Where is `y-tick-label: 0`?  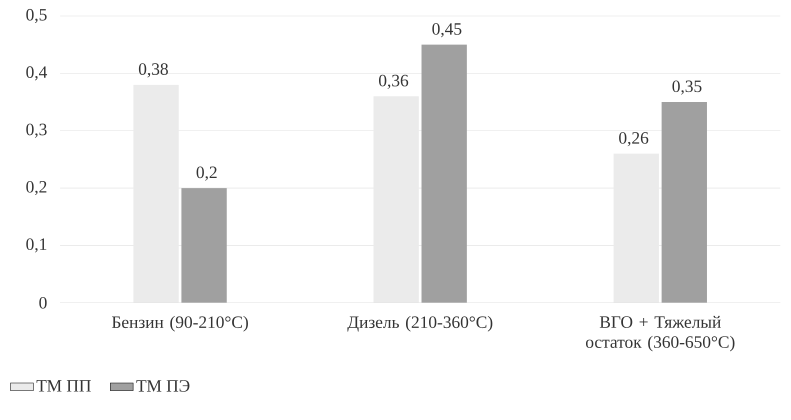
y-tick-label: 0 is located at coordinates (43, 302).